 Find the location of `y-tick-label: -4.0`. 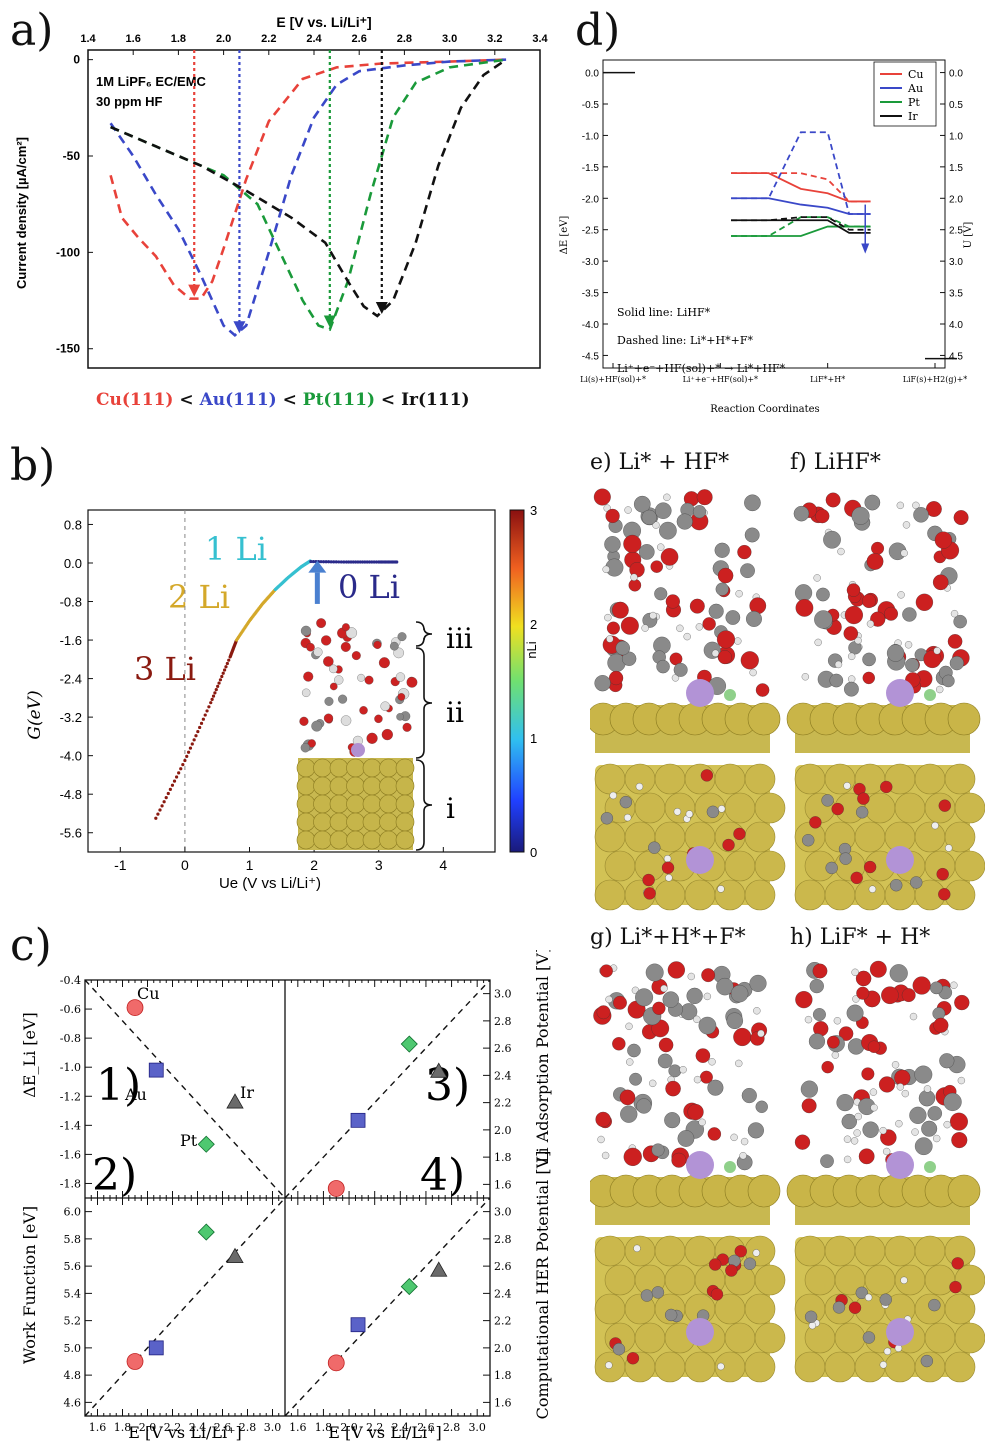

y-tick-label: -4.0 is located at coordinates (71, 756).